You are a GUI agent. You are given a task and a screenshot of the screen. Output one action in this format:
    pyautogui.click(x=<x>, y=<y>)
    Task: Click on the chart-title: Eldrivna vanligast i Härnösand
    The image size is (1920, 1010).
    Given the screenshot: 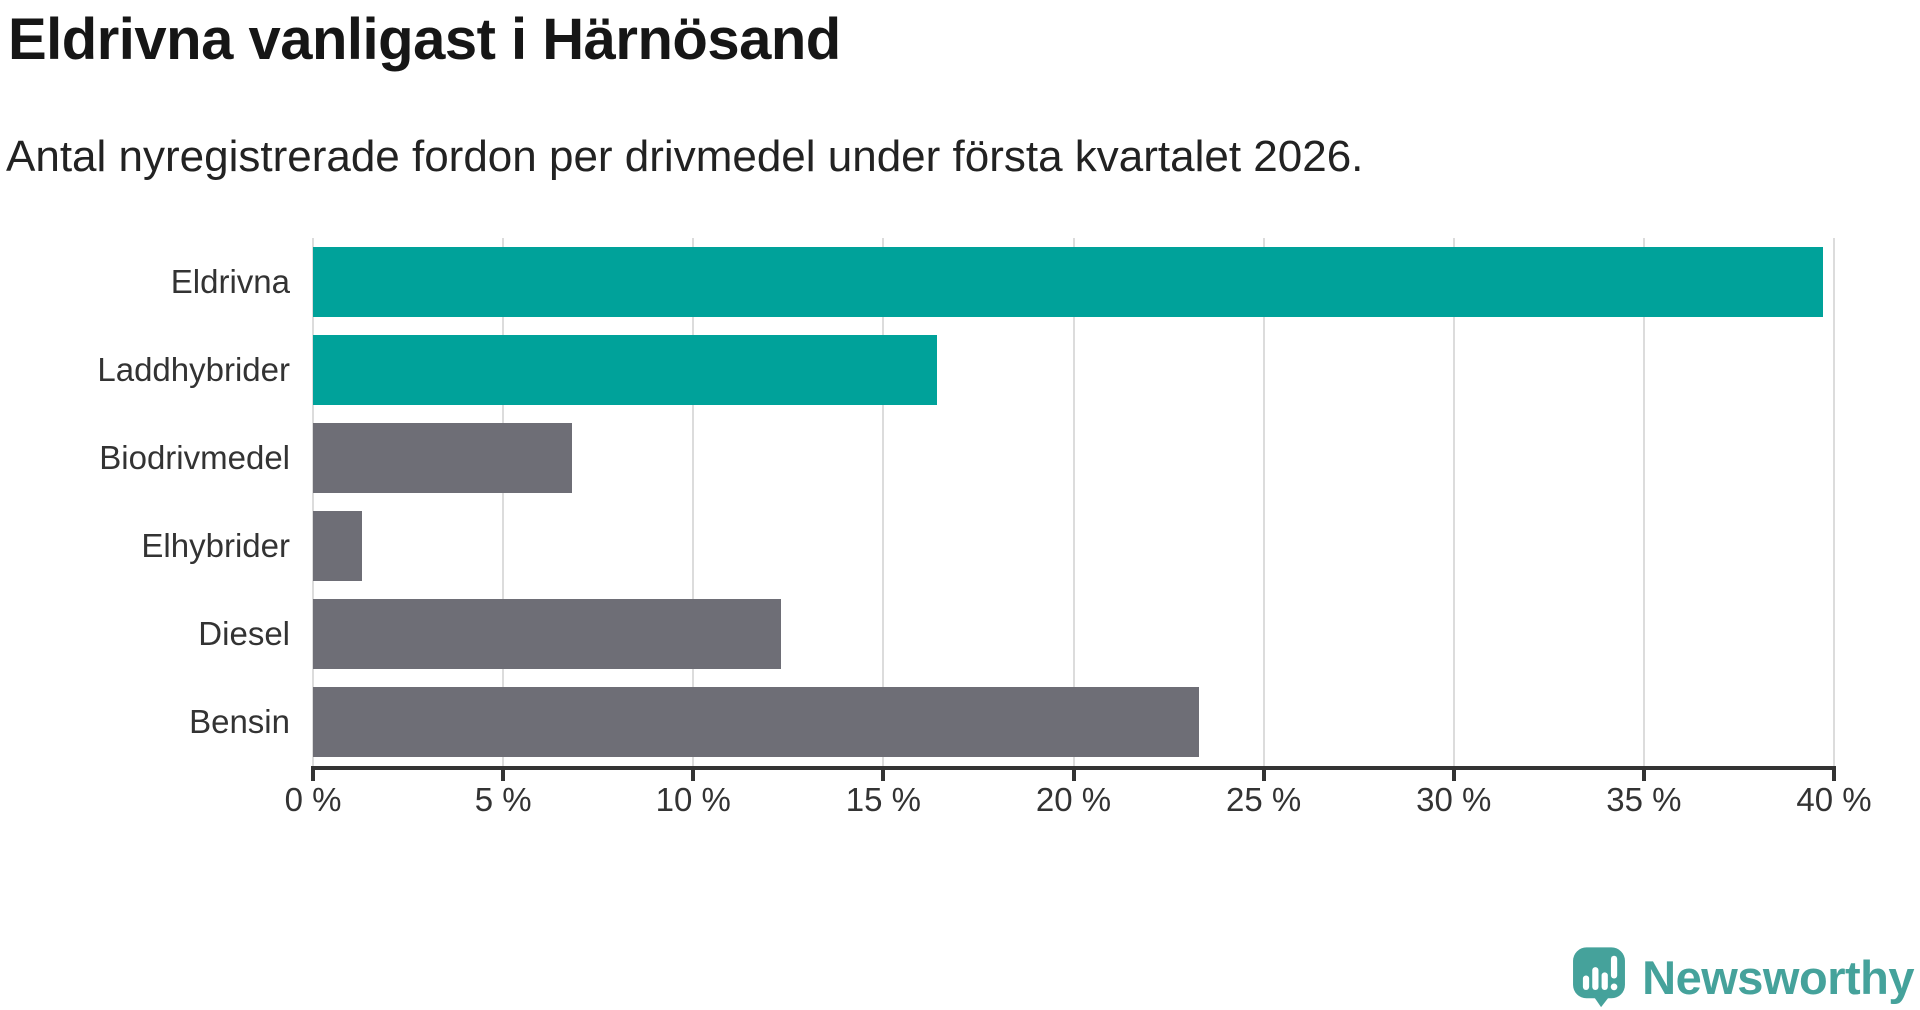 What is the action you would take?
    pyautogui.click(x=424, y=39)
    